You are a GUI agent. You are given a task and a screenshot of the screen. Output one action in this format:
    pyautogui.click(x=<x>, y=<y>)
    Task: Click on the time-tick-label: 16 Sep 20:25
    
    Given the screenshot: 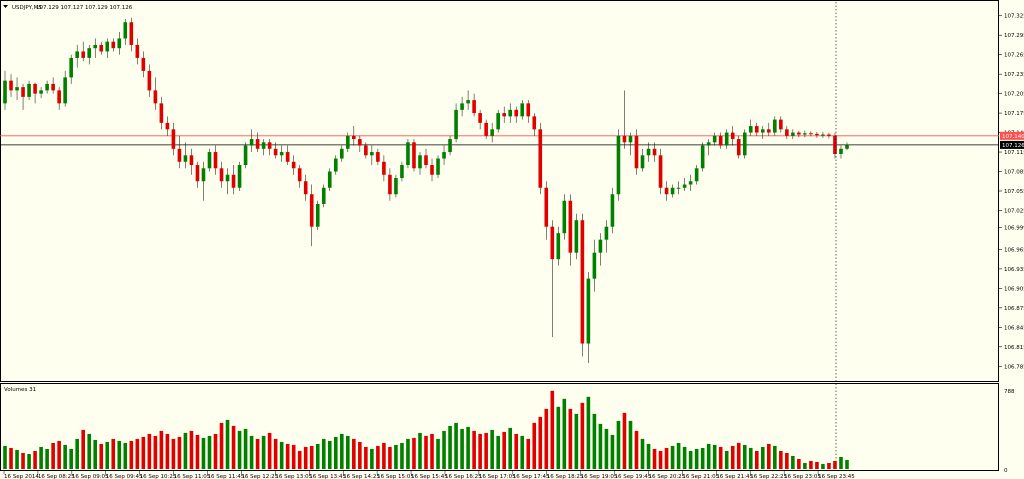 What is the action you would take?
    pyautogui.click(x=666, y=476)
    